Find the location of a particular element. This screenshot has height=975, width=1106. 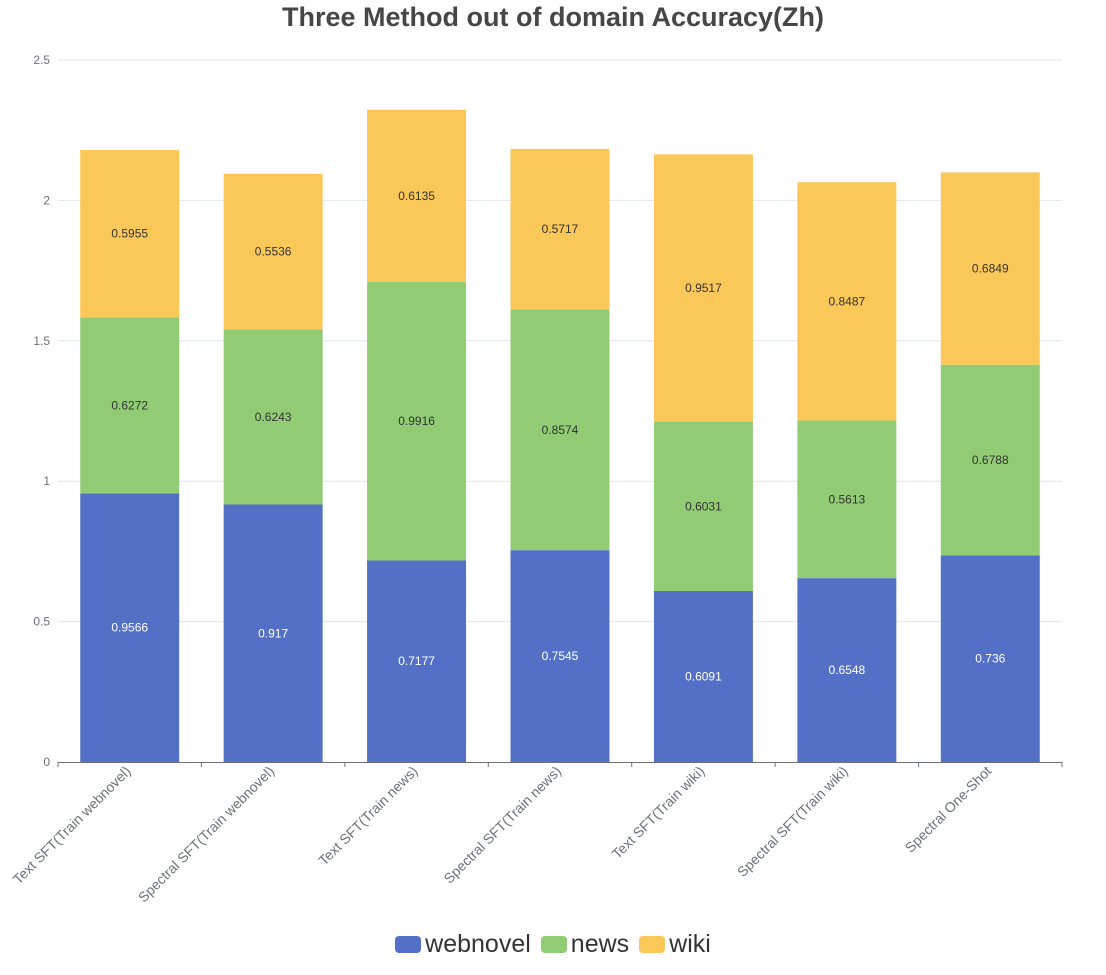

bar-value-label: 0.7177 is located at coordinates (416, 661).